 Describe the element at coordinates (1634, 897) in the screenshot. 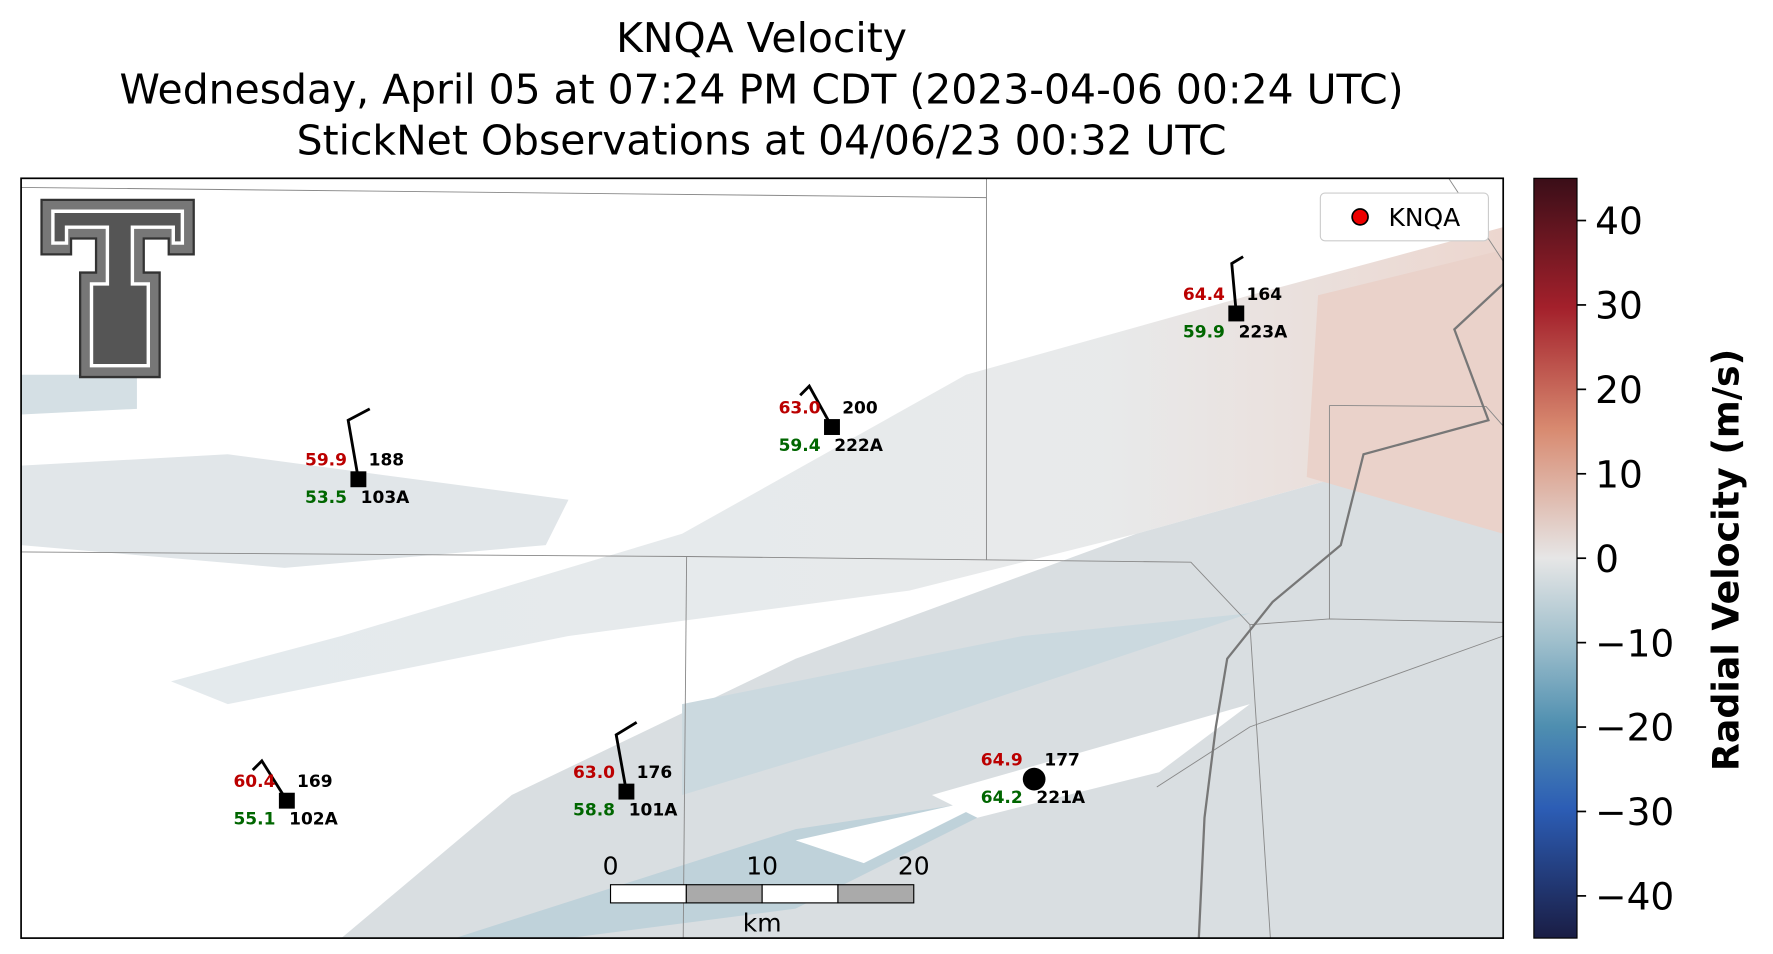

I see `colorbar-tick-label: −40` at that location.